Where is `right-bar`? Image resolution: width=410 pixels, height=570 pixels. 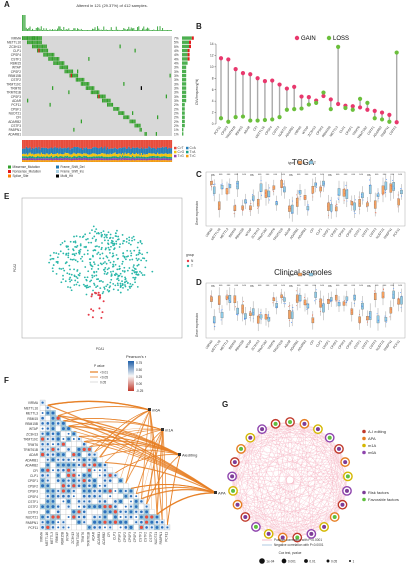 right-bar is located at coordinates (185, 59).